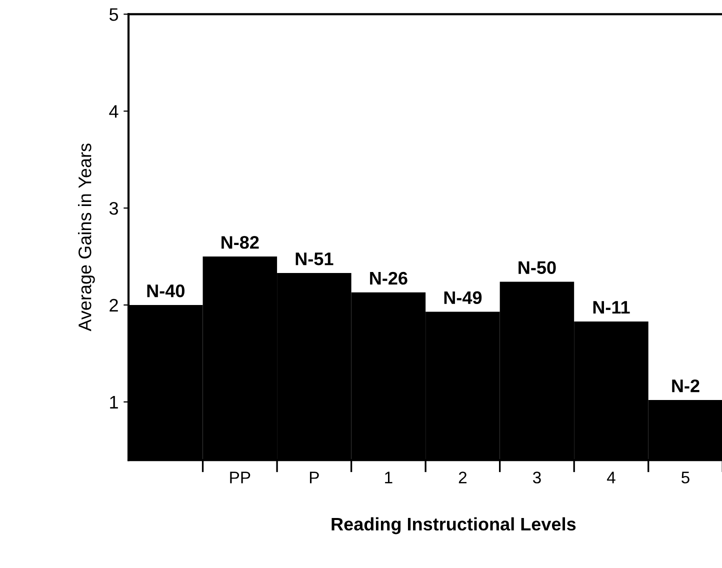 This screenshot has width=722, height=568. What do you see at coordinates (611, 478) in the screenshot?
I see `x-tick-label: 4` at bounding box center [611, 478].